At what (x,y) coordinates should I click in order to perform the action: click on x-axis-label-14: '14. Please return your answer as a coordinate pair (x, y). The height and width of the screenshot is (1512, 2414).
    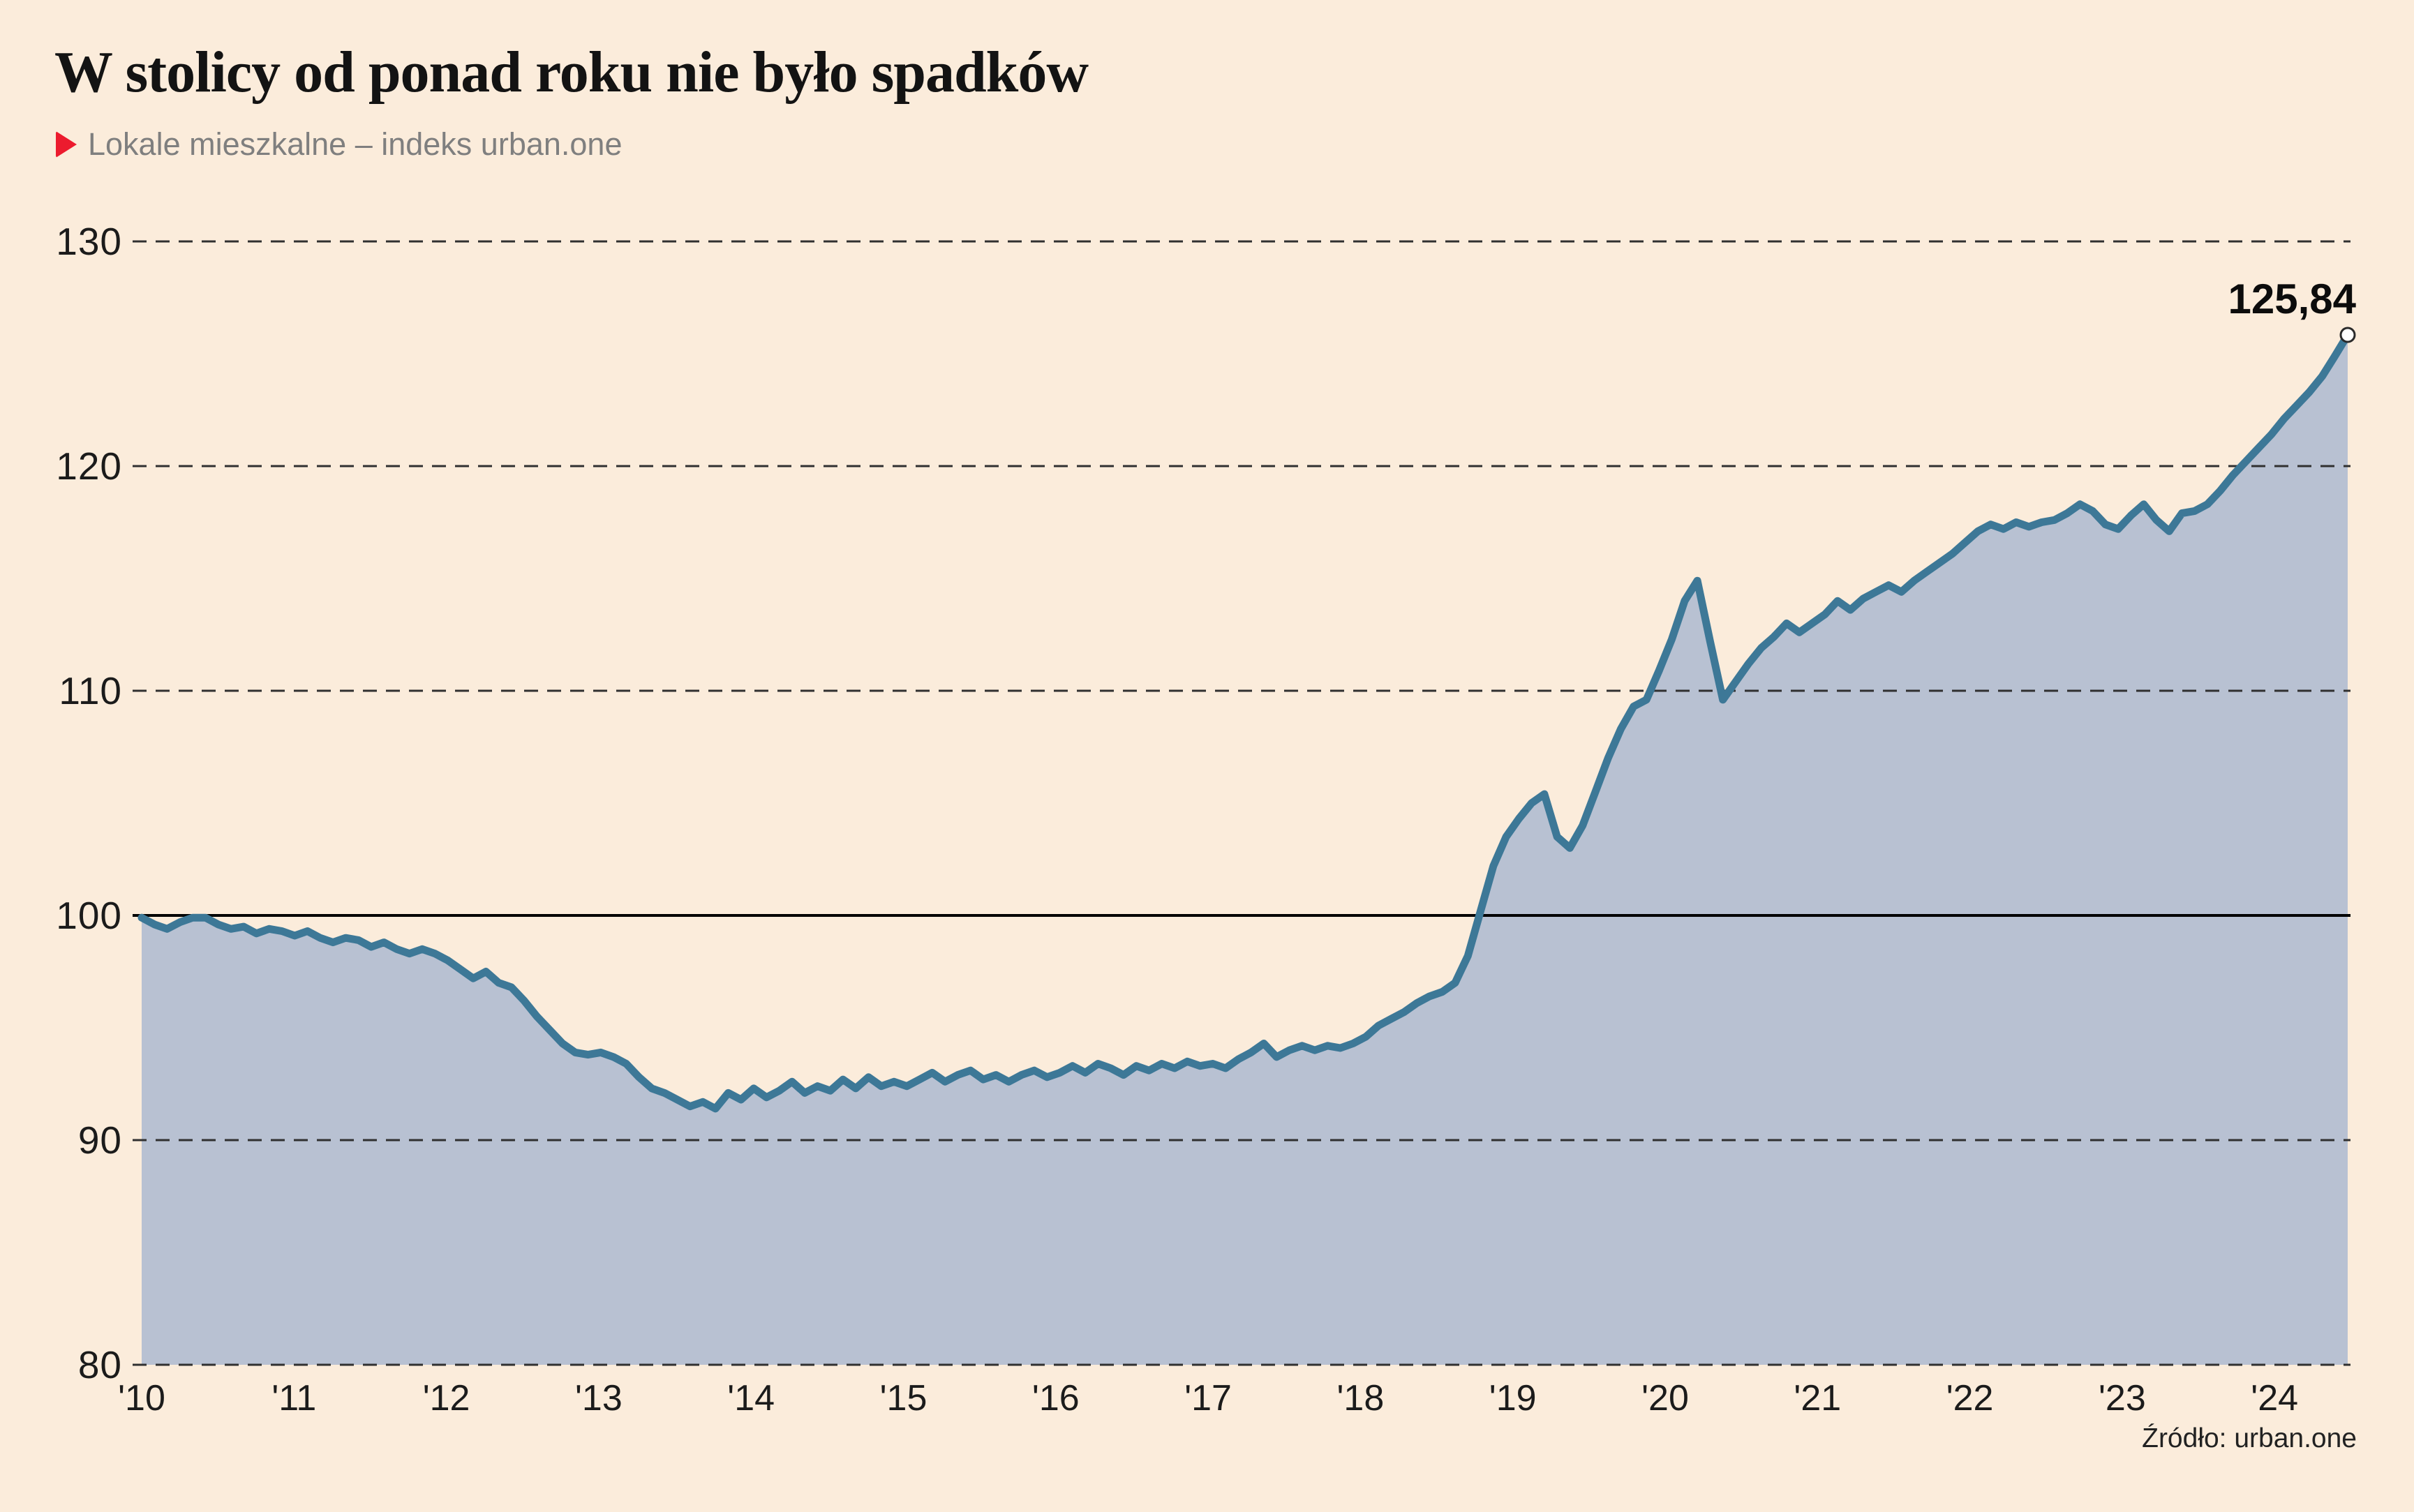
    Looking at the image, I should click on (751, 1398).